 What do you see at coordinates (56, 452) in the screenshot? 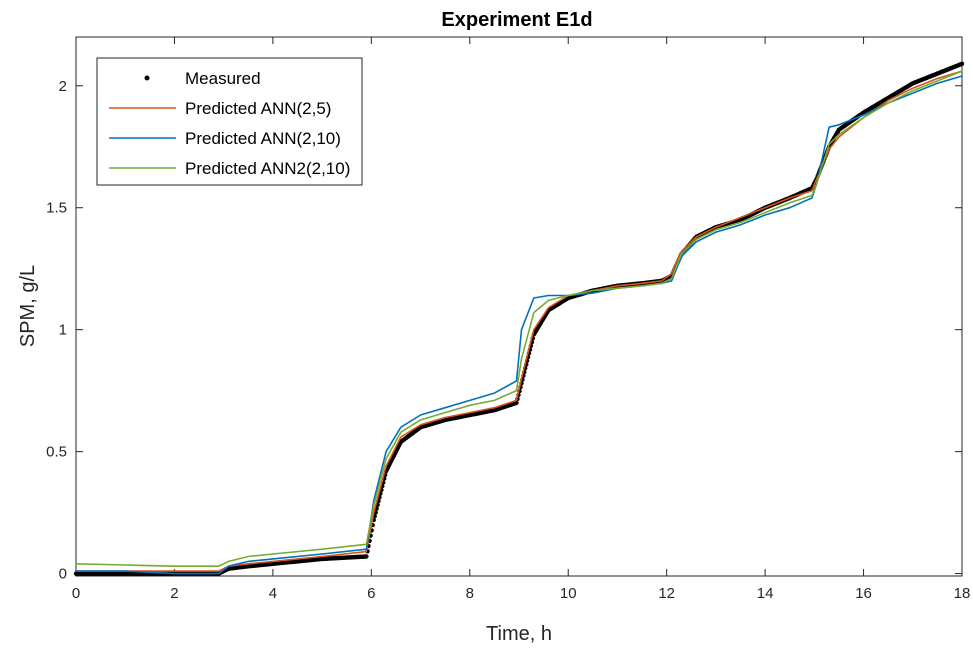
I see `y-tick-label: 0.5` at bounding box center [56, 452].